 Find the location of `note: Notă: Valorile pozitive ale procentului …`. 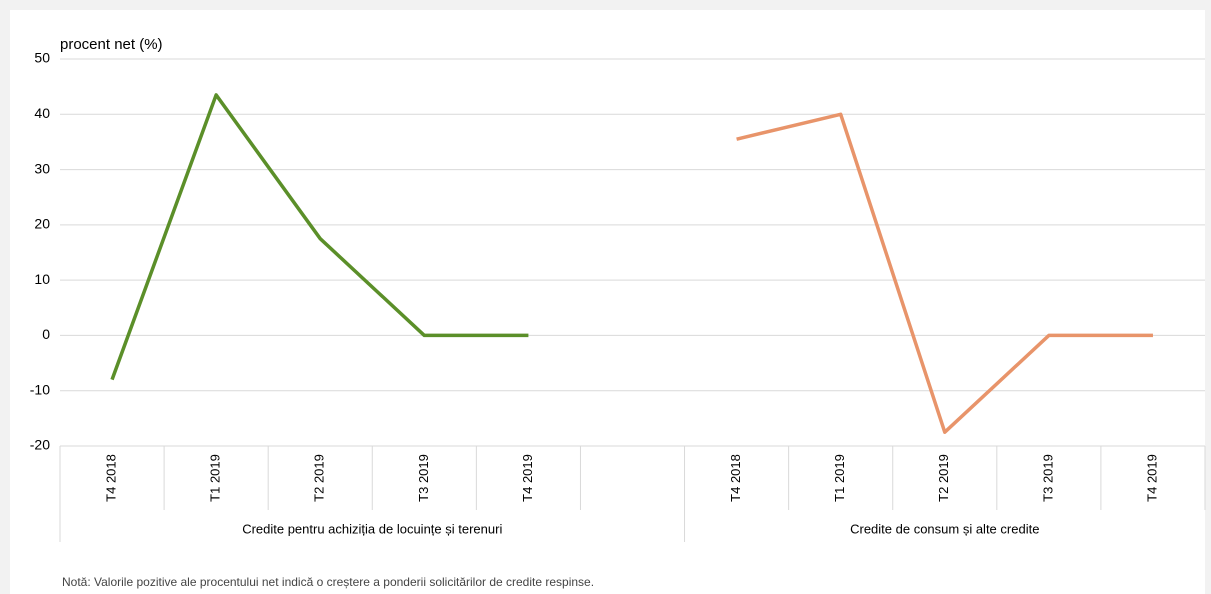

note: Notă: Valorile pozitive ale procentului … is located at coordinates (328, 582).